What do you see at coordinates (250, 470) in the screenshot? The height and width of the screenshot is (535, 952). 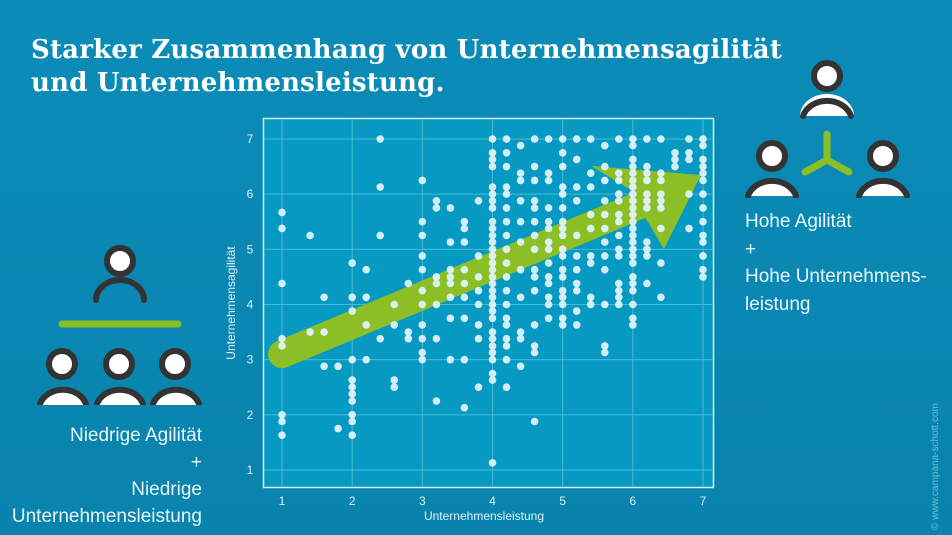 I see `y-tick-label: 1` at bounding box center [250, 470].